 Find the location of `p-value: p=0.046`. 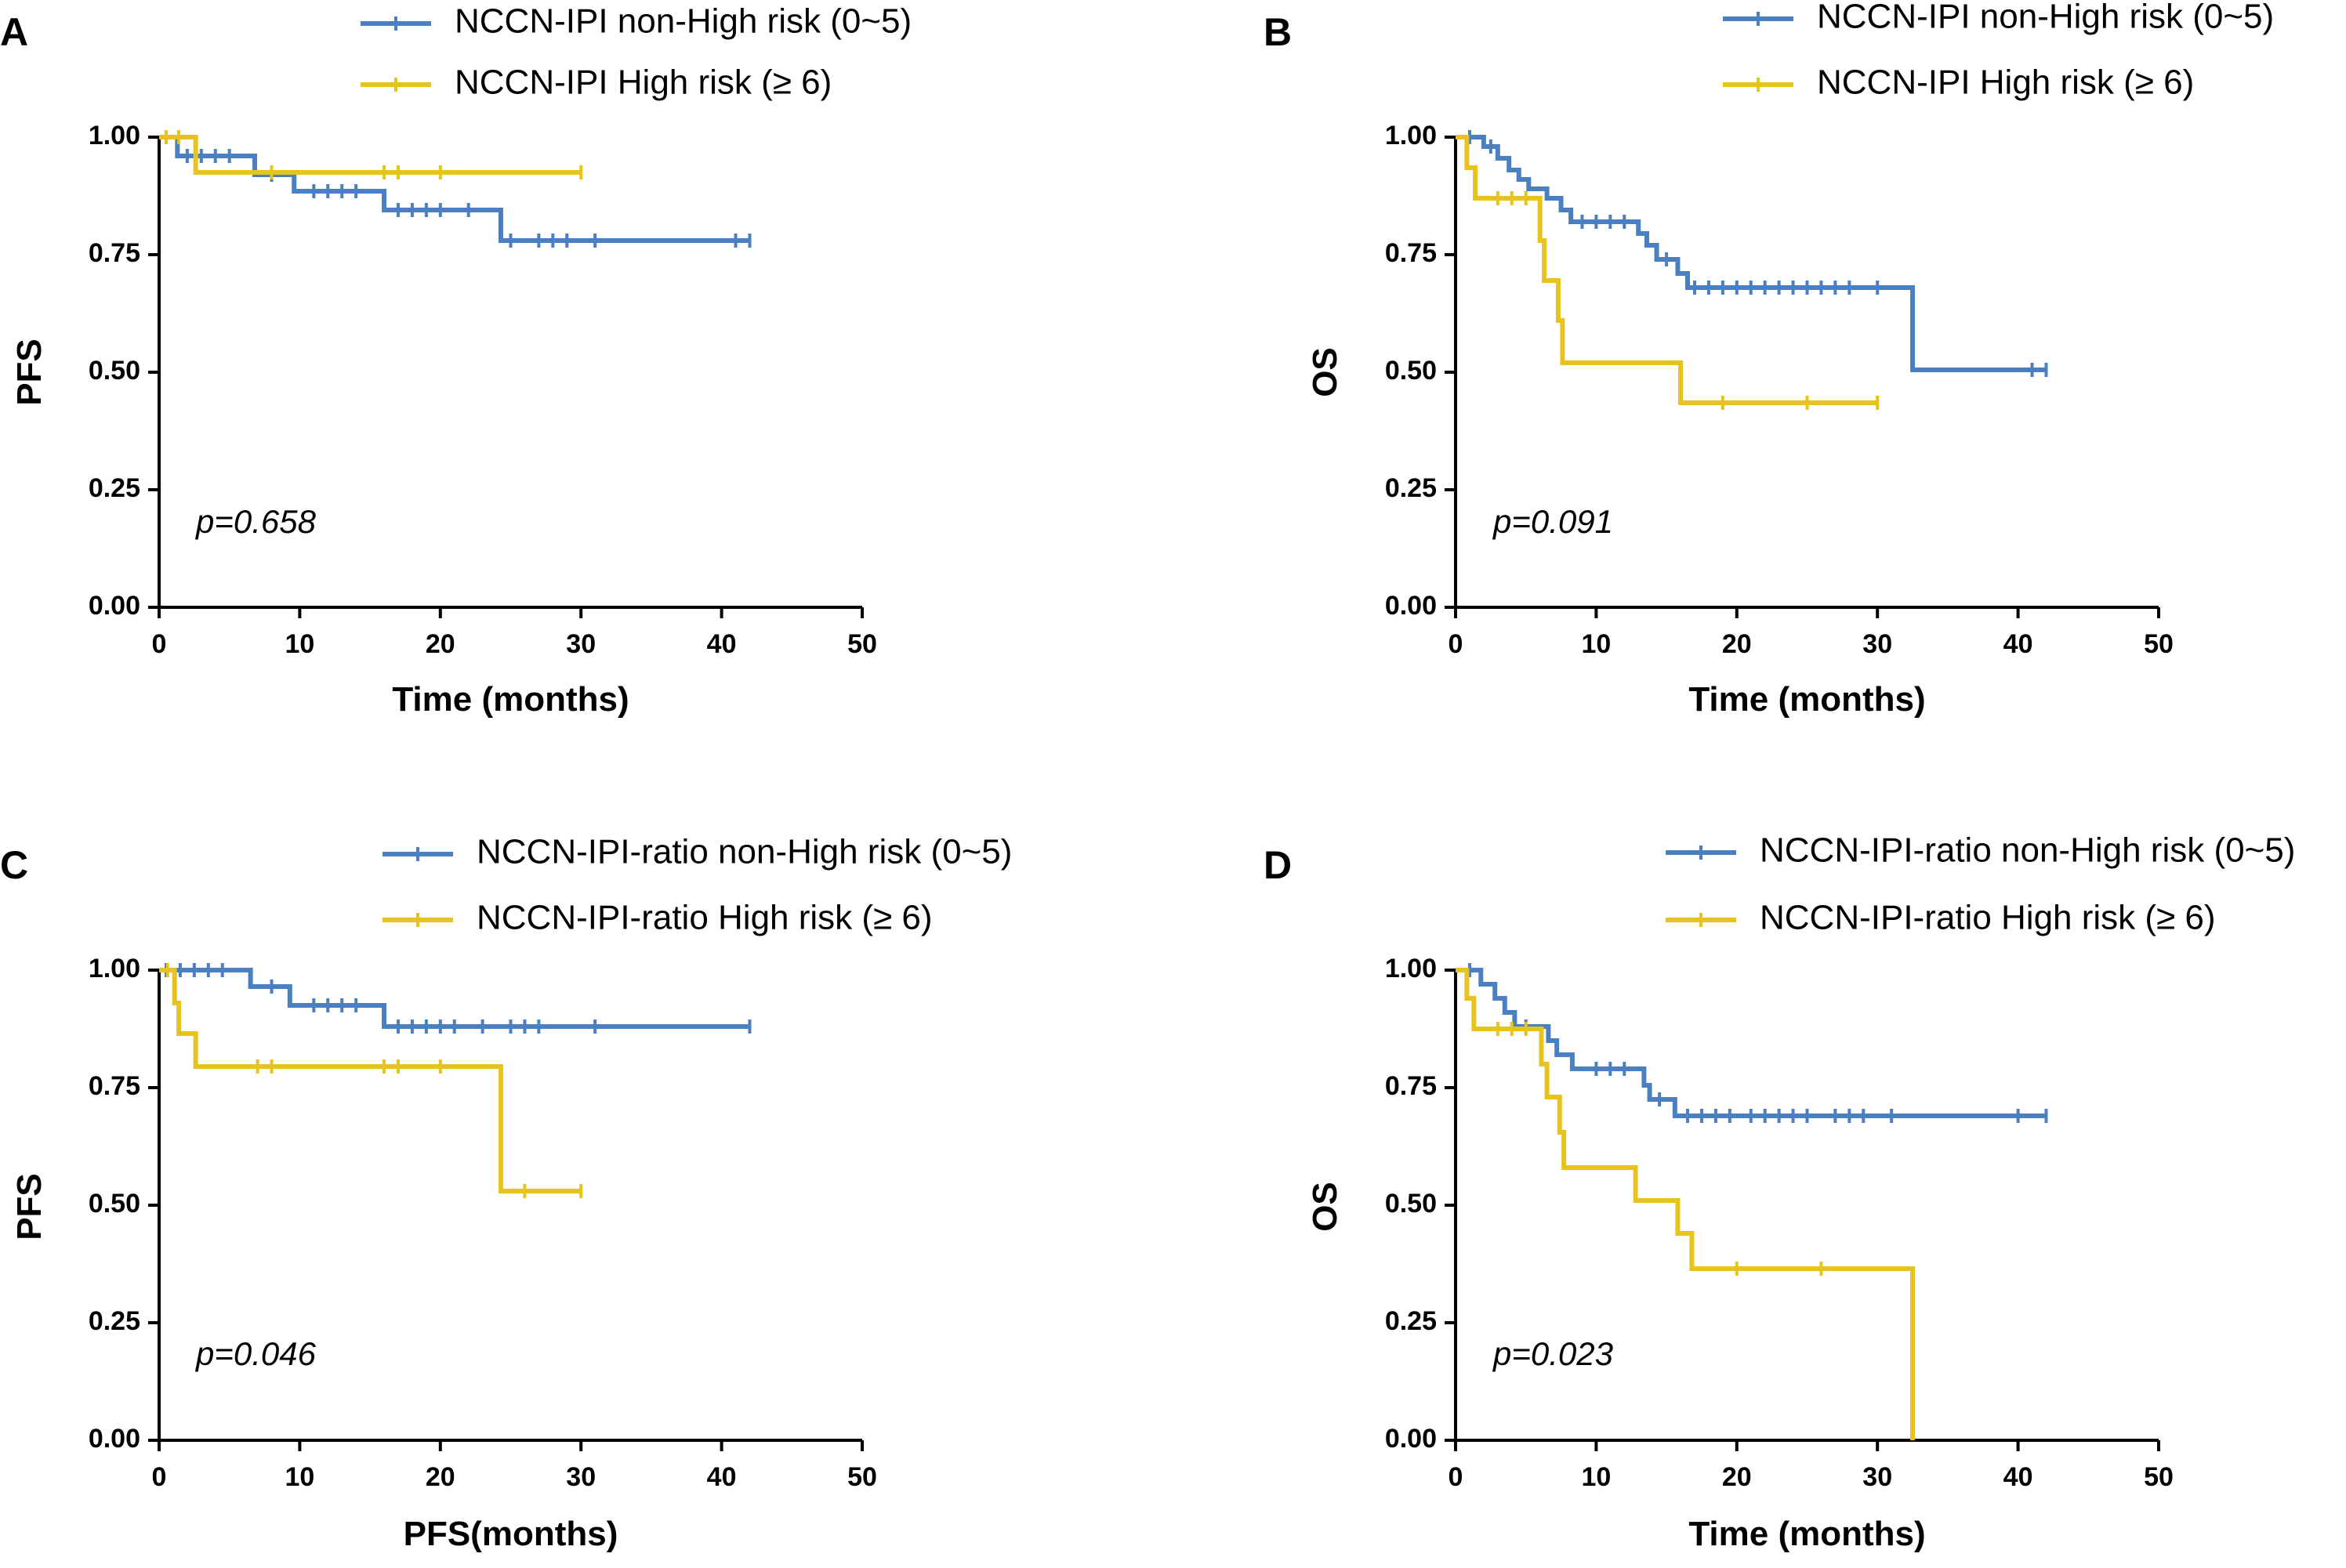

p-value: p=0.046 is located at coordinates (255, 1354).